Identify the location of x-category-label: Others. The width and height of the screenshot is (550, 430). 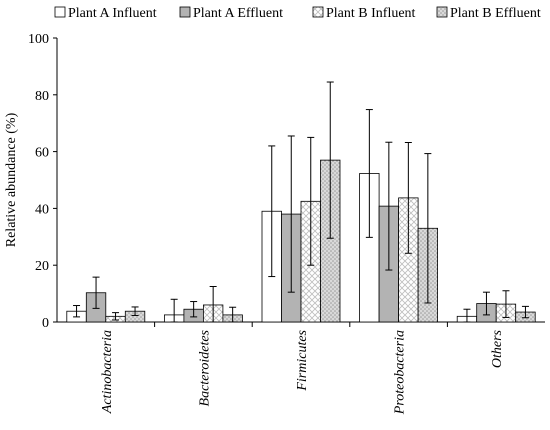
(497, 348).